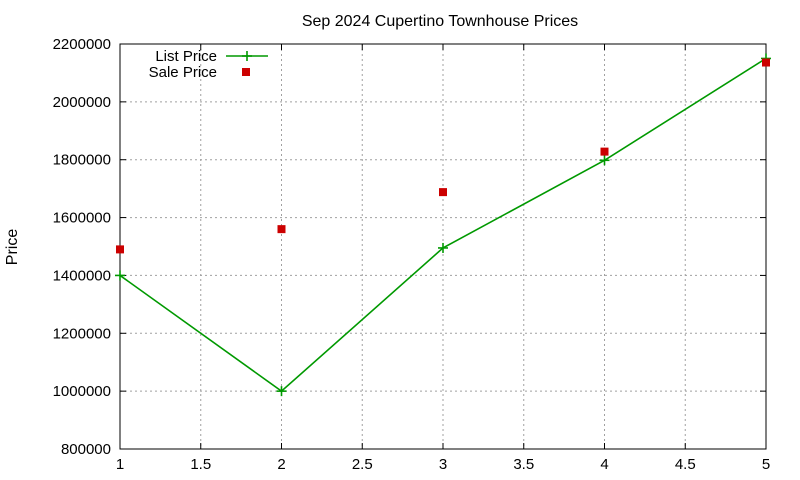 This screenshot has width=800, height=480. What do you see at coordinates (281, 464) in the screenshot?
I see `x-tick-label: 2` at bounding box center [281, 464].